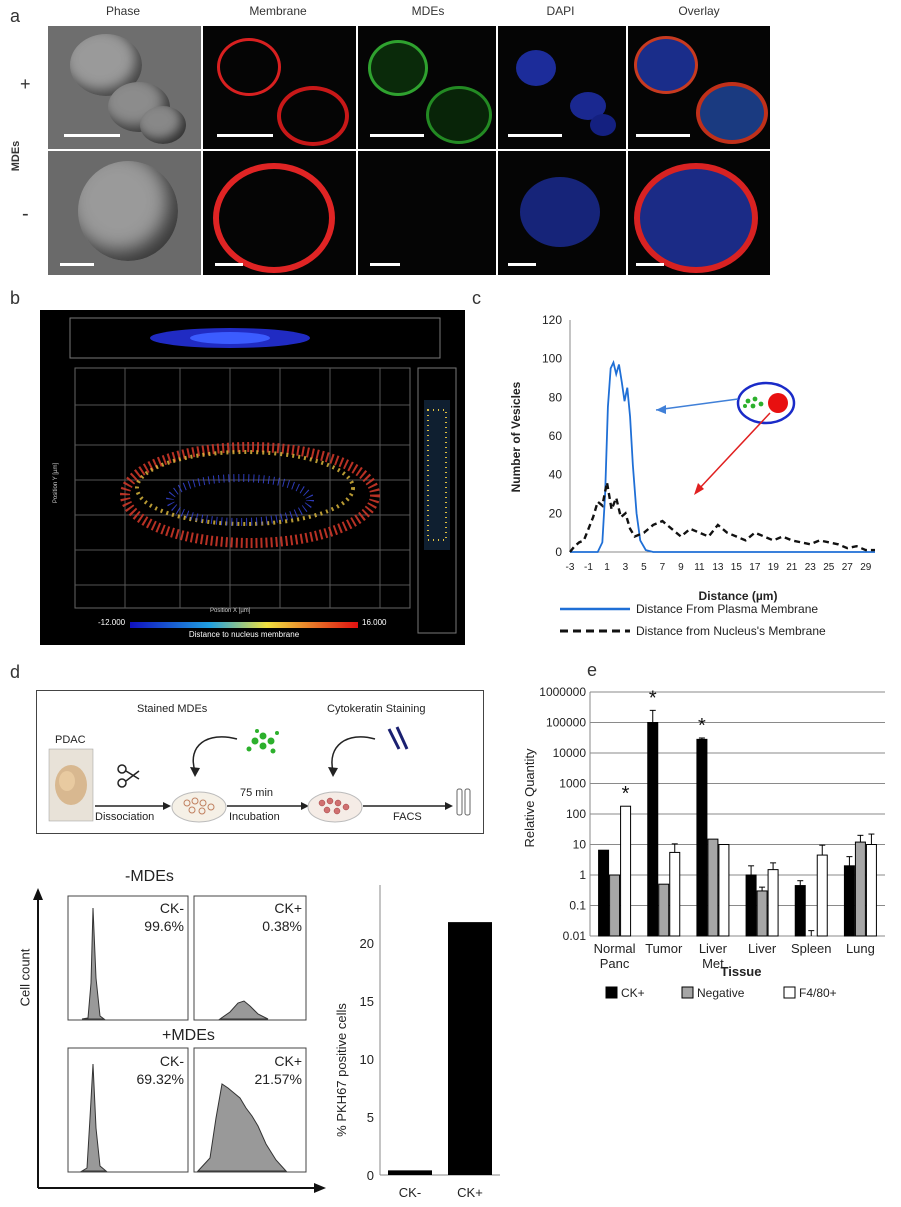 This screenshot has height=1207, width=901. Describe the element at coordinates (588, 567) in the screenshot. I see `panel-c-x-tick-label: -1` at that location.